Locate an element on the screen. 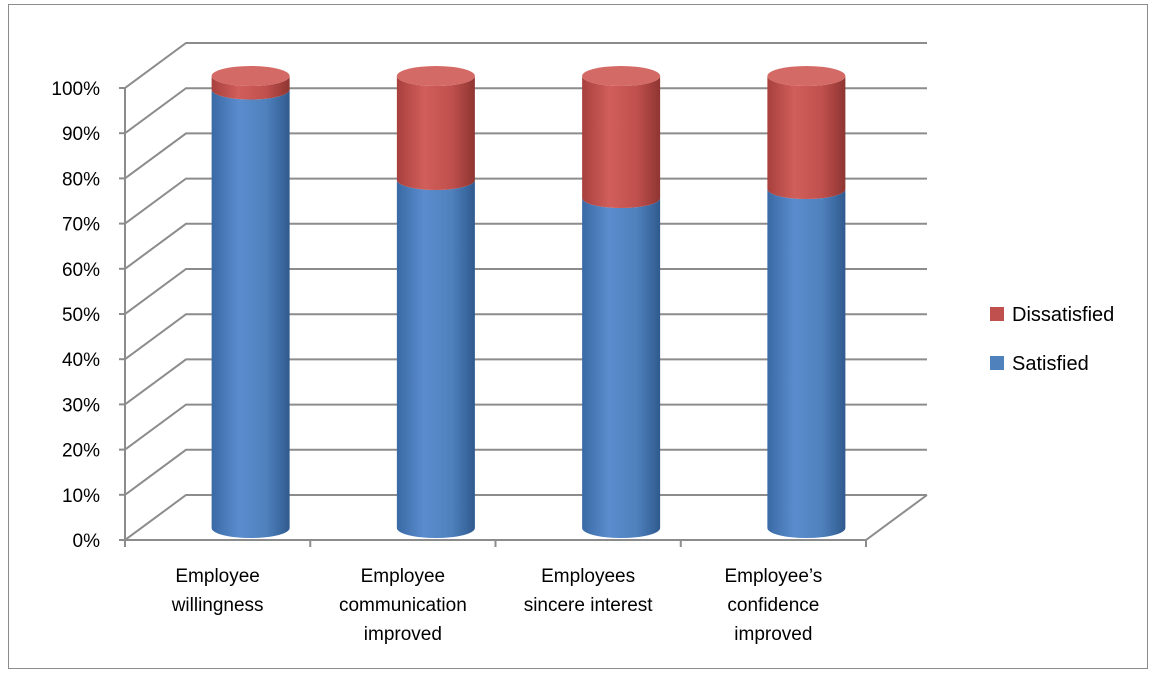  y-tick-label: 50% is located at coordinates (81, 315).